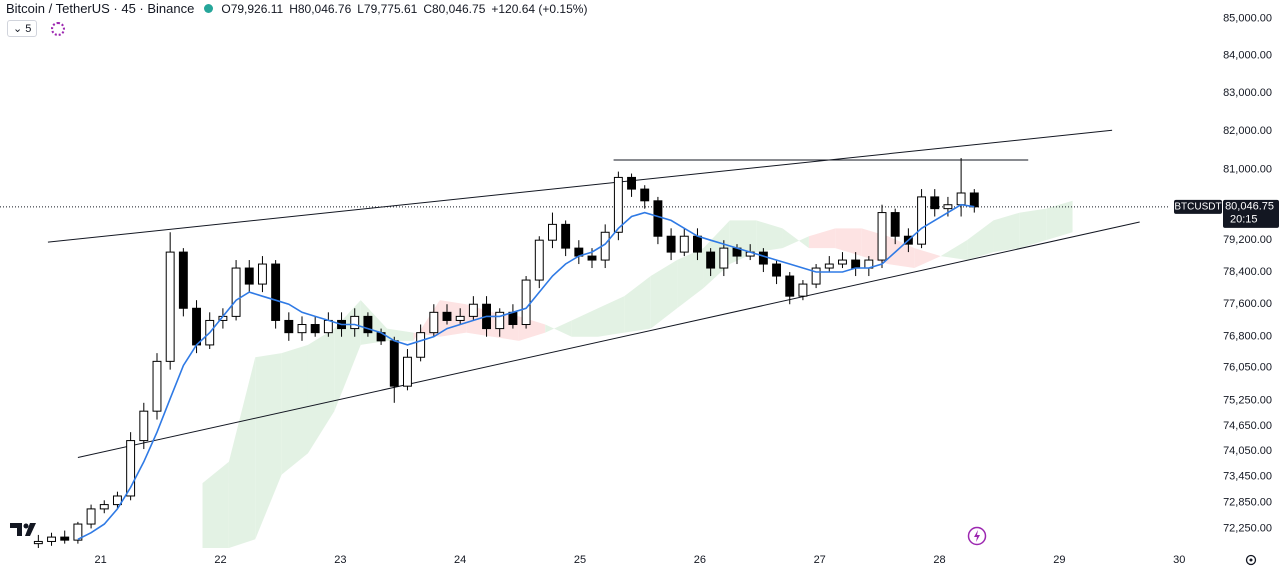  I want to click on y-tick-label: 83,000.00, so click(1247, 93).